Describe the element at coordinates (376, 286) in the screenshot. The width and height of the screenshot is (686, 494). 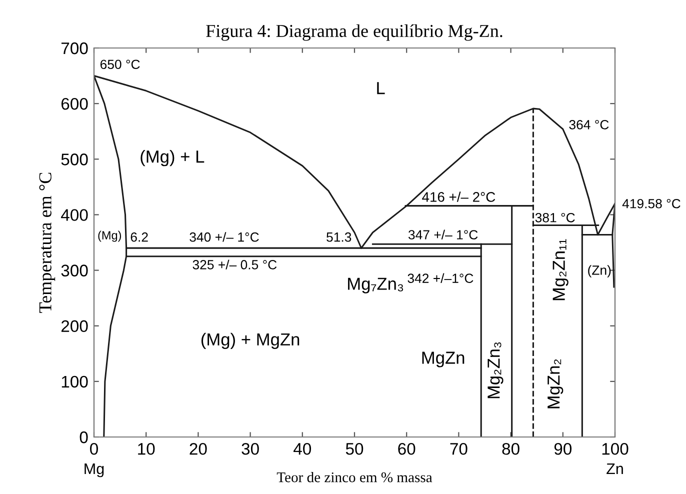
I see `annotation: Mg₇Zn₃` at that location.